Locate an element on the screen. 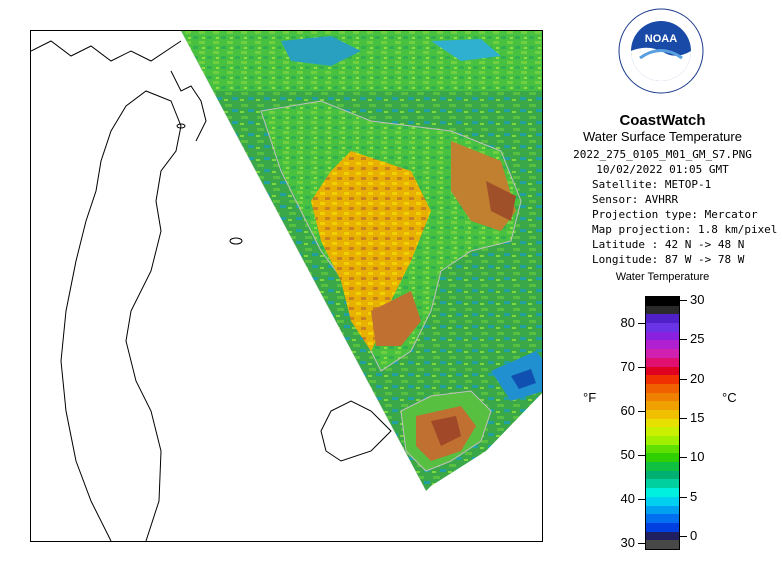 The image size is (782, 572). app-title: CoastWatch is located at coordinates (662, 120).